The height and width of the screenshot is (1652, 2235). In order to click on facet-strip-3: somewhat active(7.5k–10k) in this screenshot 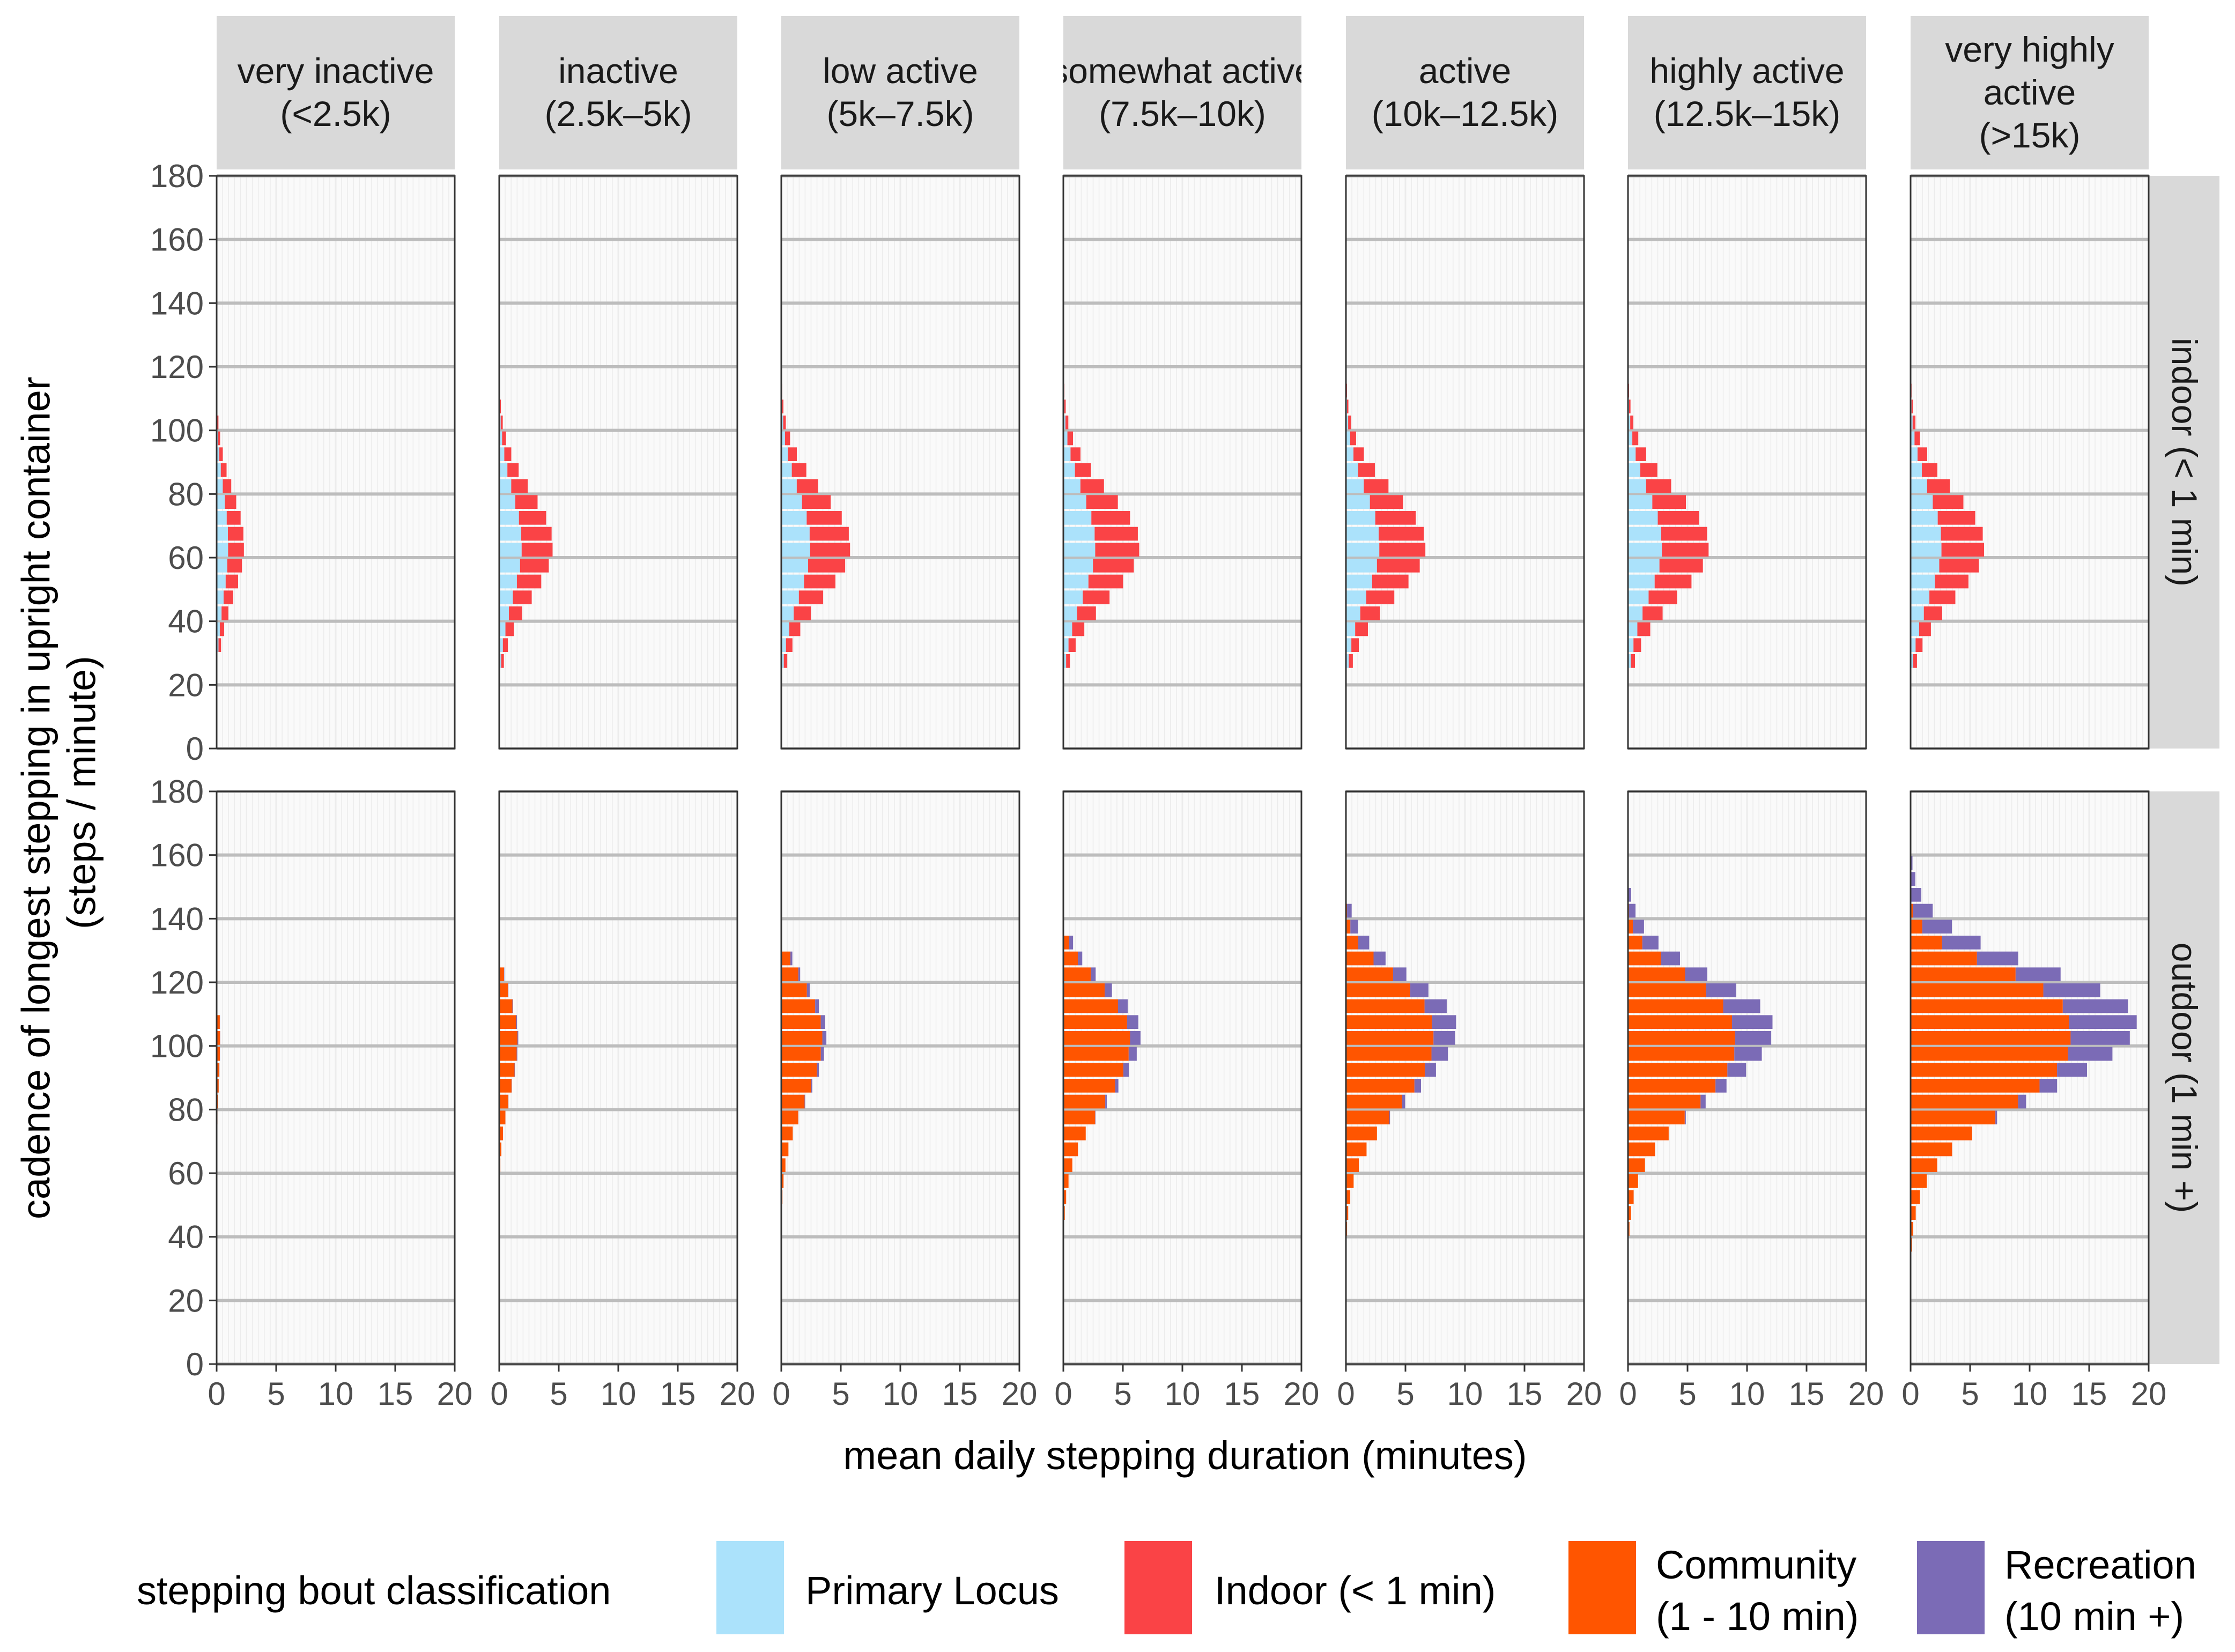, I will do `click(1182, 92)`.